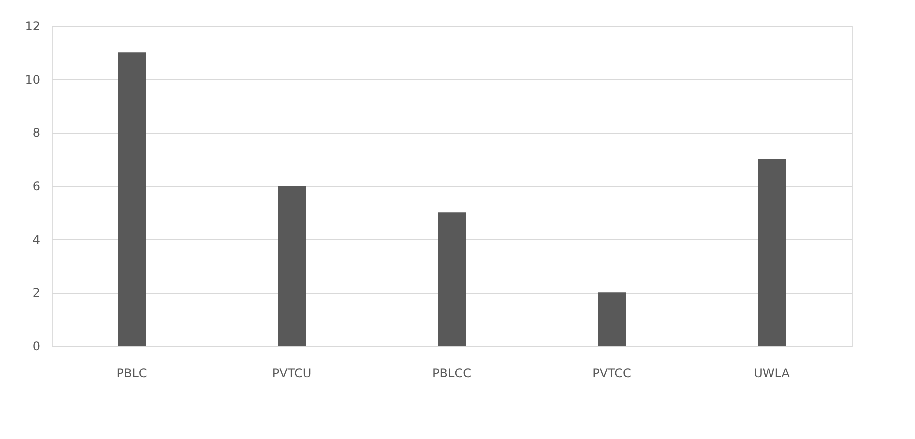  I want to click on y-tick-label: 0, so click(36, 347).